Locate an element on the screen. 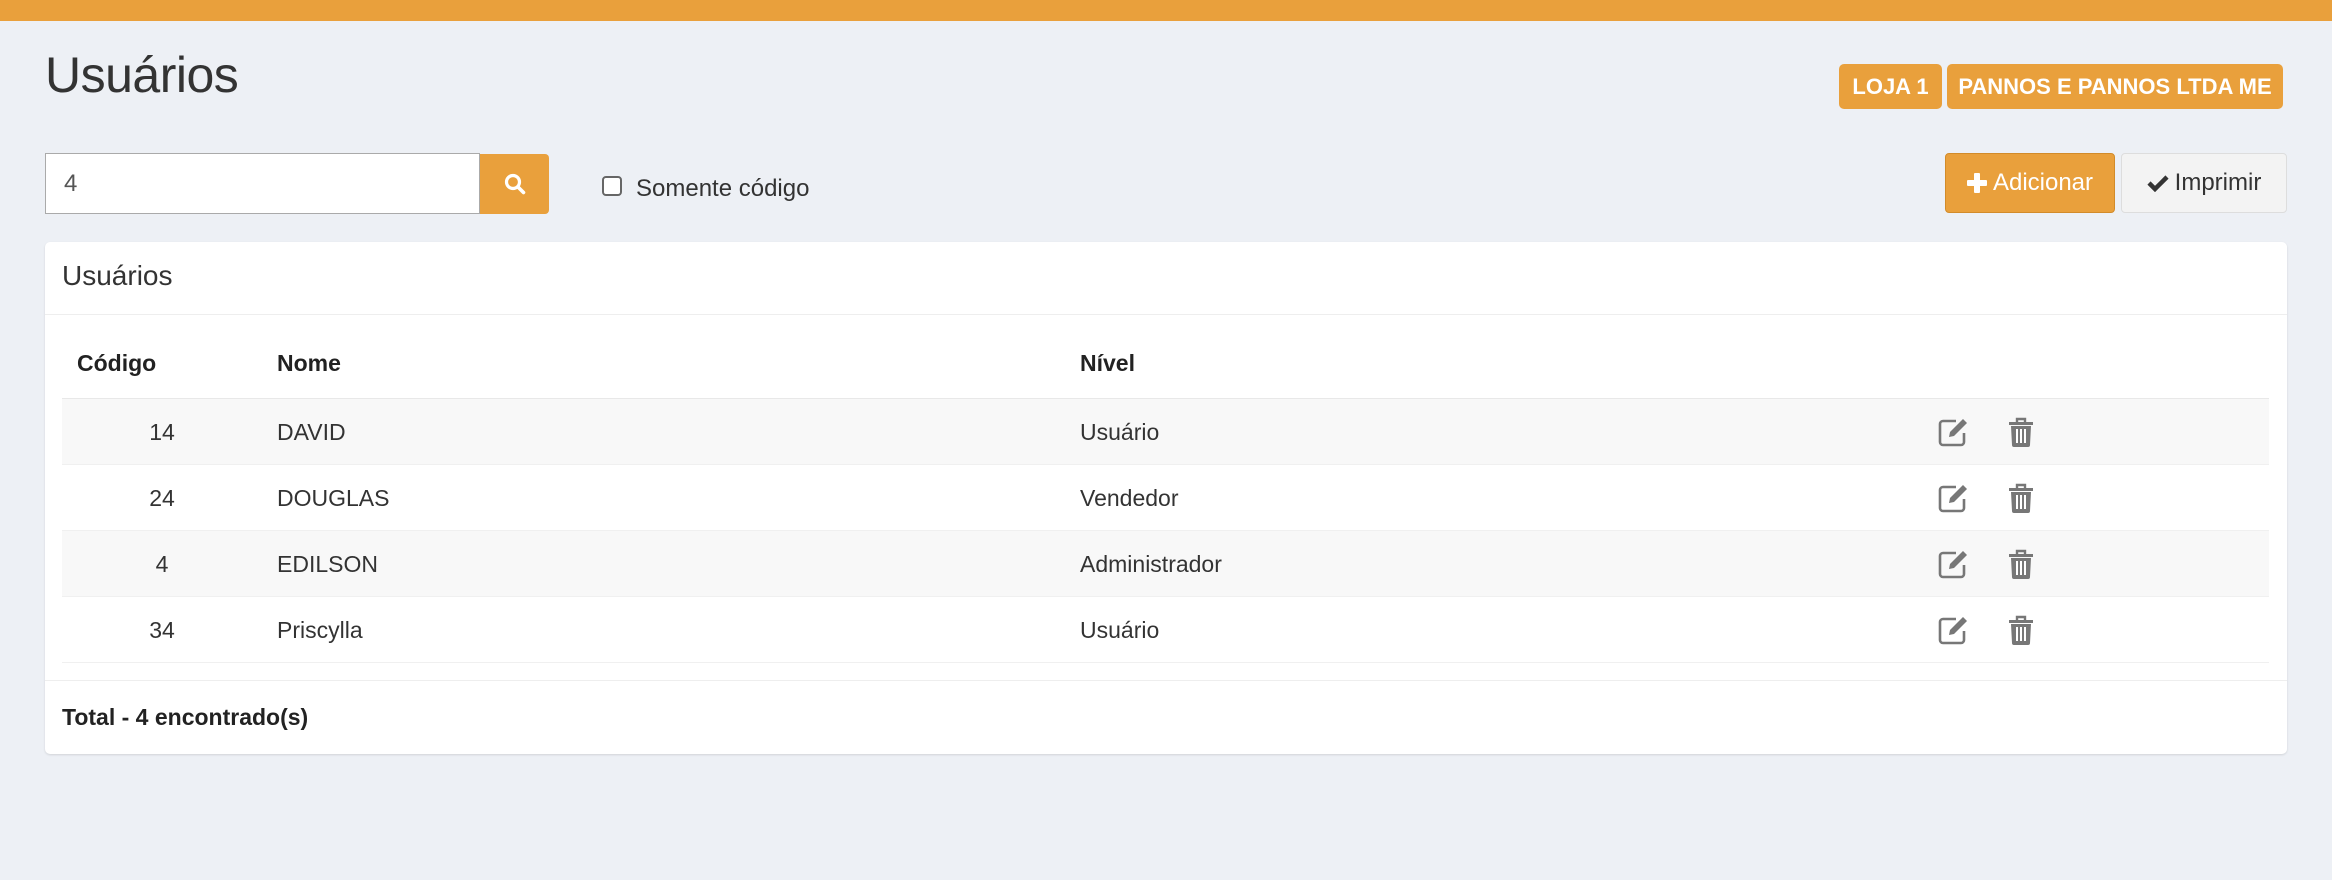 This screenshot has width=2332, height=880. column-header-level: Nível is located at coordinates (1107, 363).